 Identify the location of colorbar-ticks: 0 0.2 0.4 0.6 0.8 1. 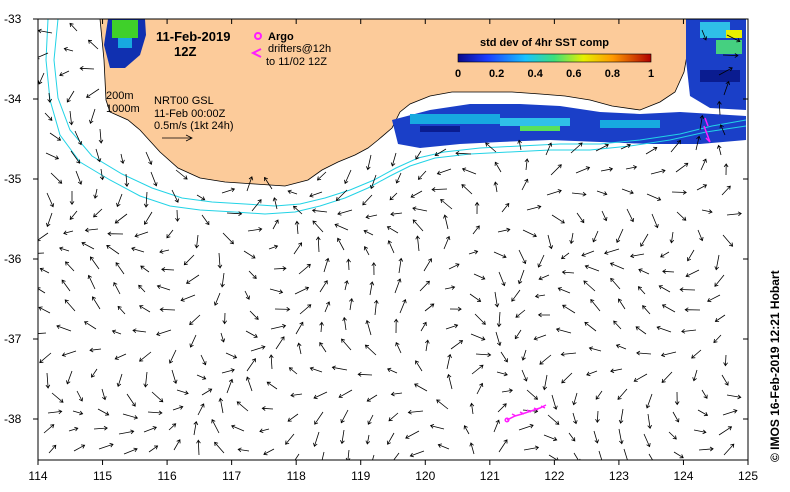
(554, 74).